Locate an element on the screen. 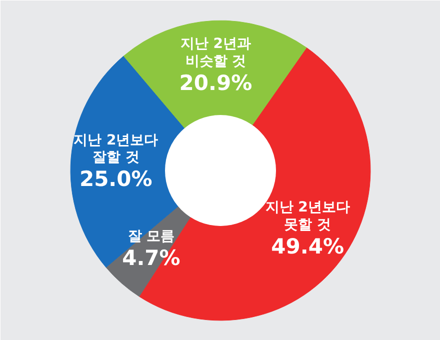  slice-label: 지난 2년보다 못할 것 is located at coordinates (307, 216).